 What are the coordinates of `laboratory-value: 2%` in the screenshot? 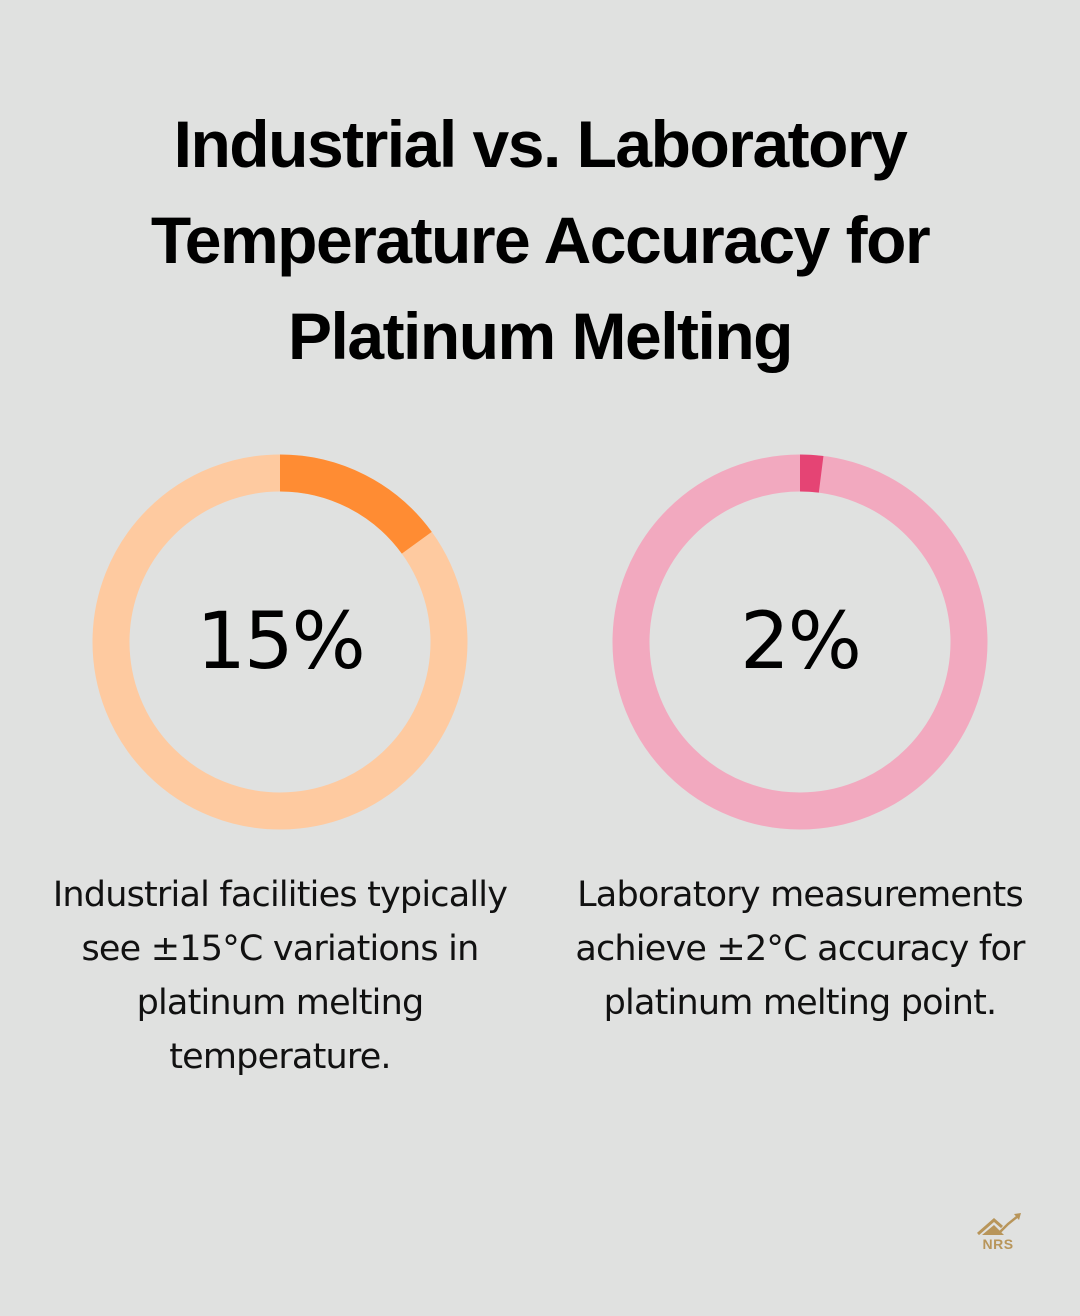 It's located at (801, 642).